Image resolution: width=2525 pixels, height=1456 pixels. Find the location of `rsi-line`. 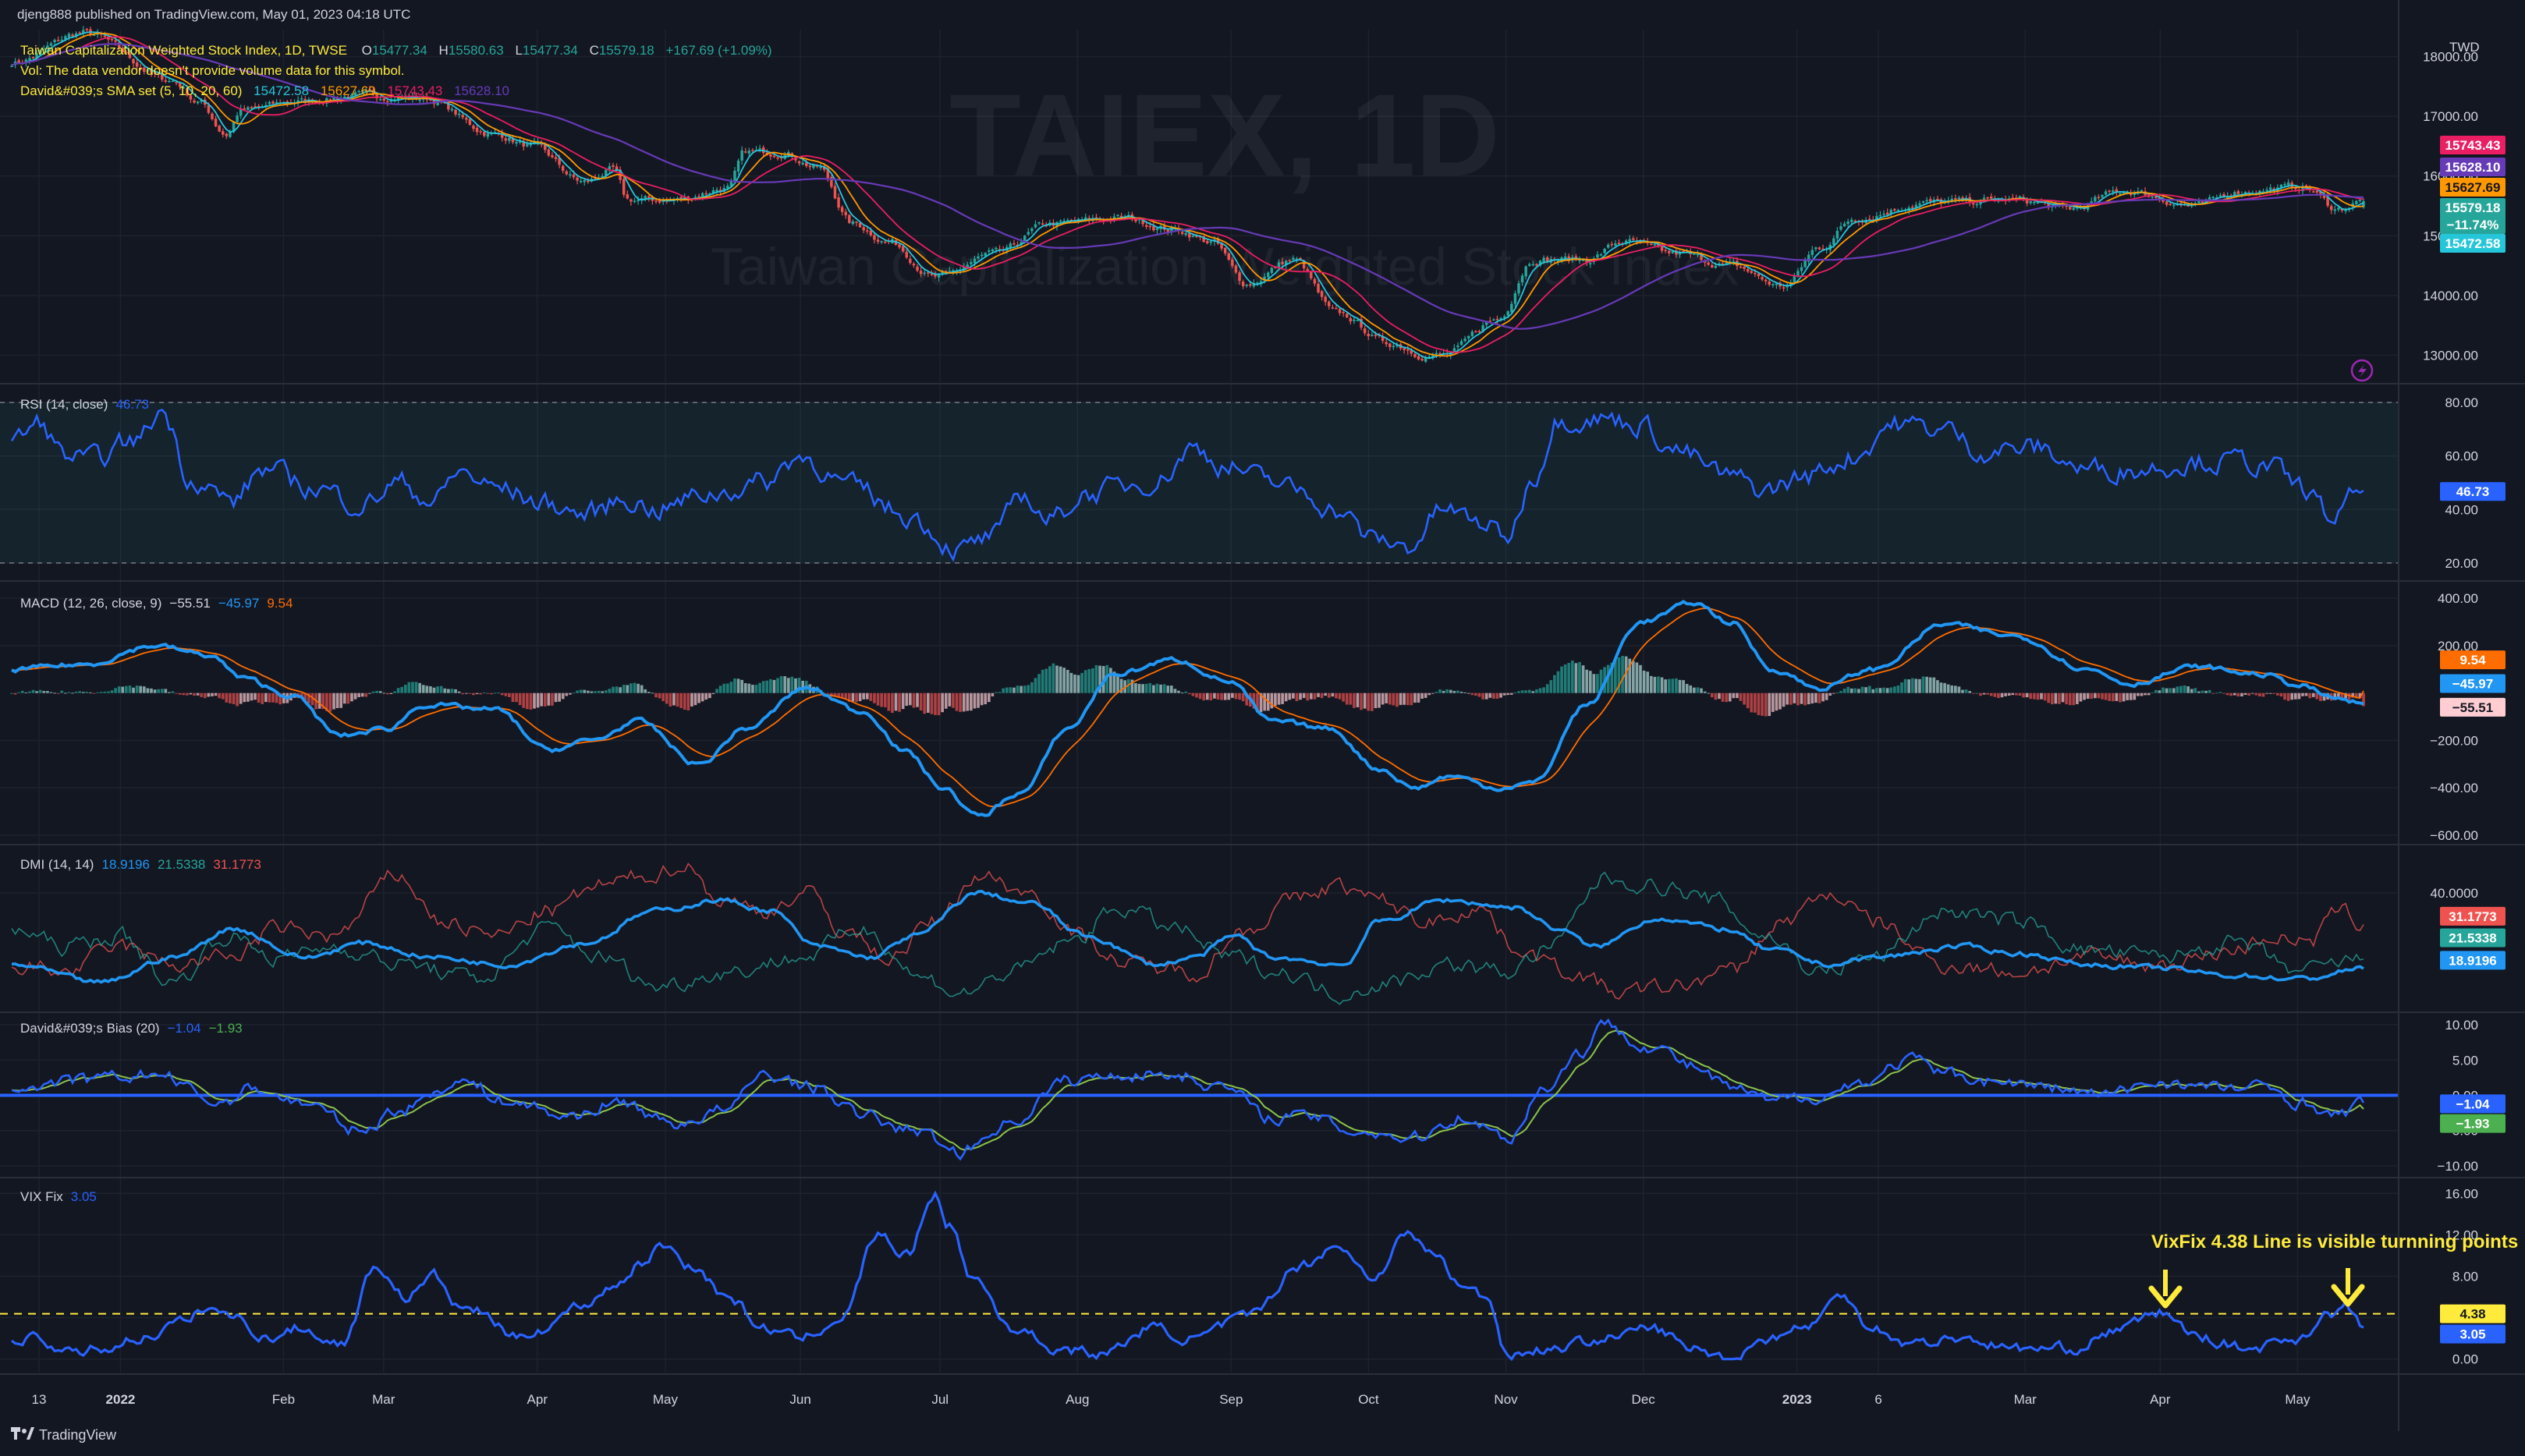

rsi-line is located at coordinates (1187, 485).